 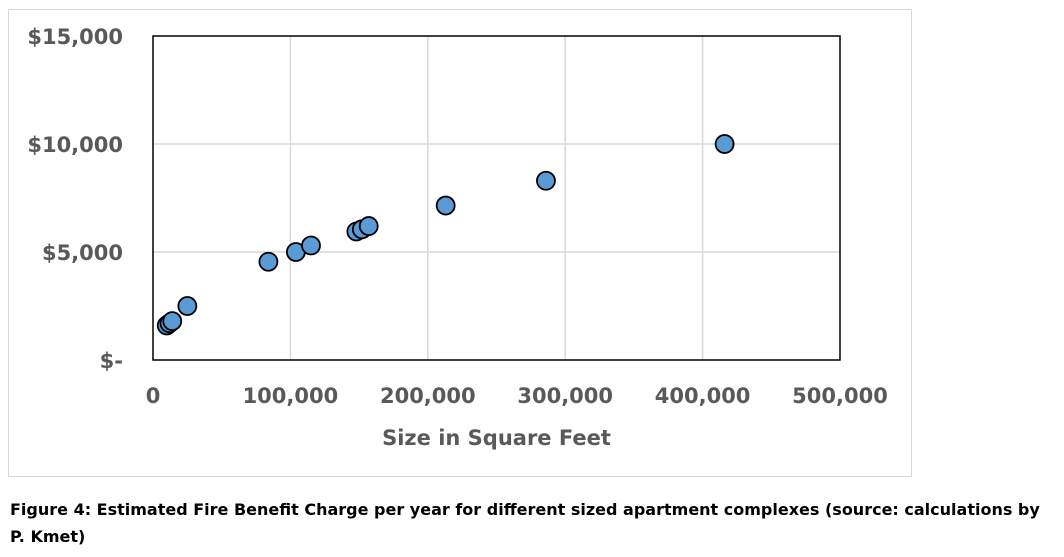 I want to click on x-tick-label: 100,000, so click(x=291, y=396).